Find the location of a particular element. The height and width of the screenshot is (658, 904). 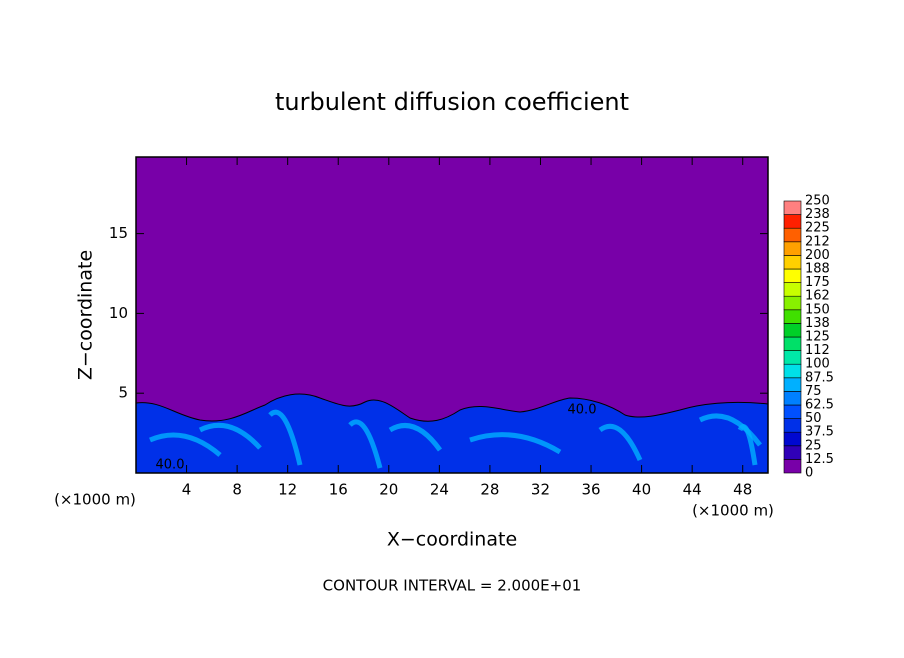

colorbar-label: 87.5 is located at coordinates (819, 377).